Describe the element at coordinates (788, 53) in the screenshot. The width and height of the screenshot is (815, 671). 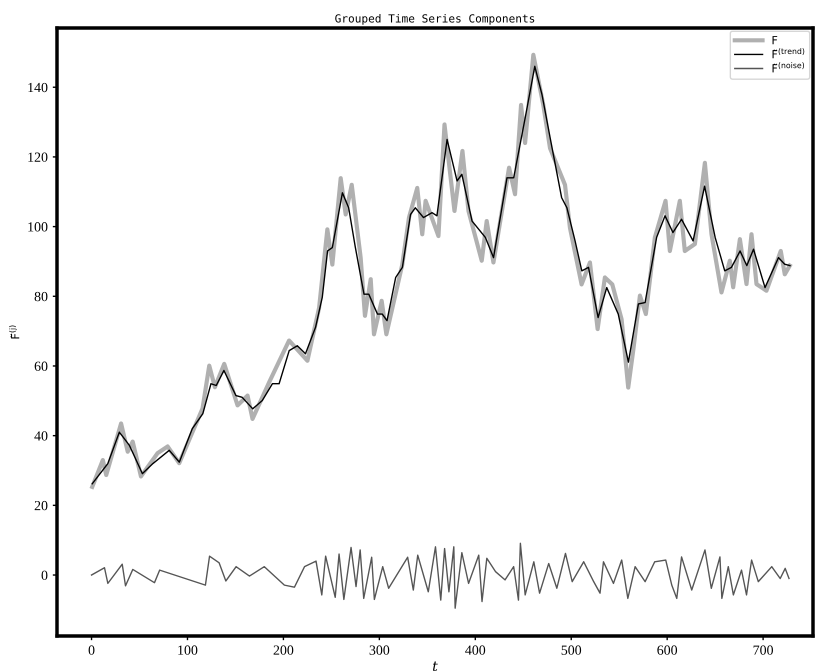
I see `legend-label: F̃$^{(trend)}$` at that location.